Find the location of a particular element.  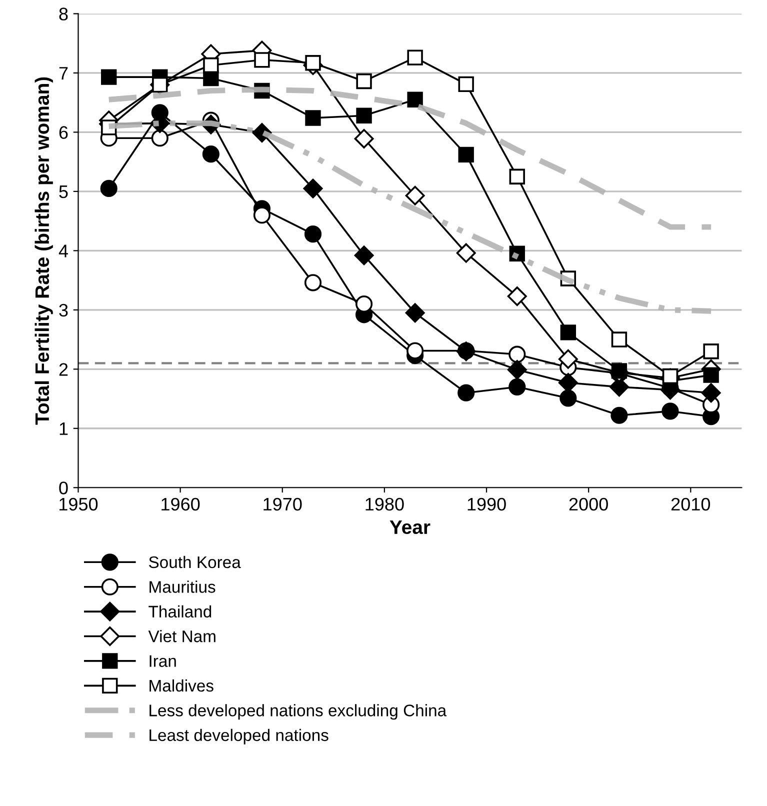

x-tick-label: 1990 is located at coordinates (487, 504).